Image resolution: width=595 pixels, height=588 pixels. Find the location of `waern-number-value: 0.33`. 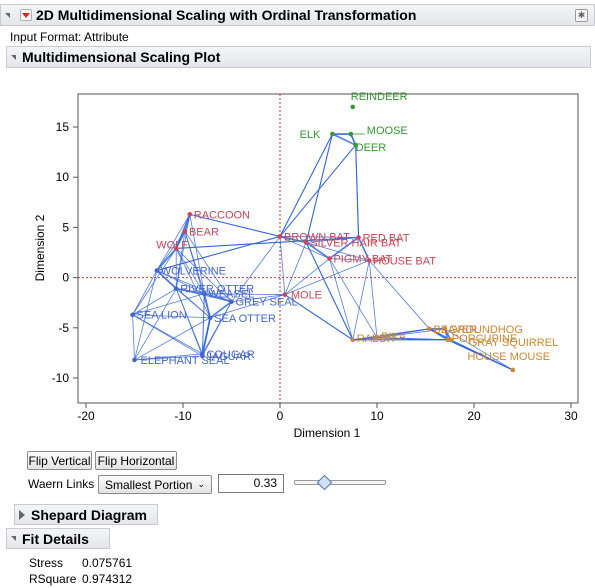

waern-number-value: 0.33 is located at coordinates (265, 483).